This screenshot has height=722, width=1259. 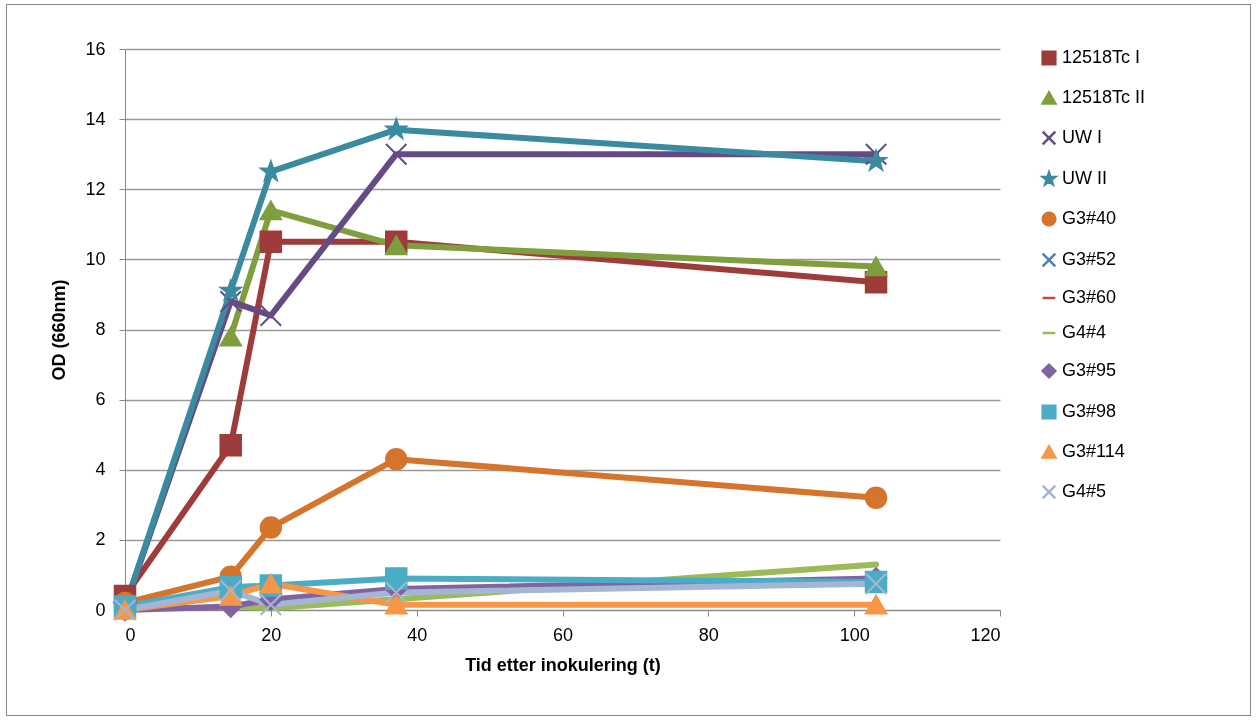 I want to click on legend-label: G3#60, so click(x=1089, y=297).